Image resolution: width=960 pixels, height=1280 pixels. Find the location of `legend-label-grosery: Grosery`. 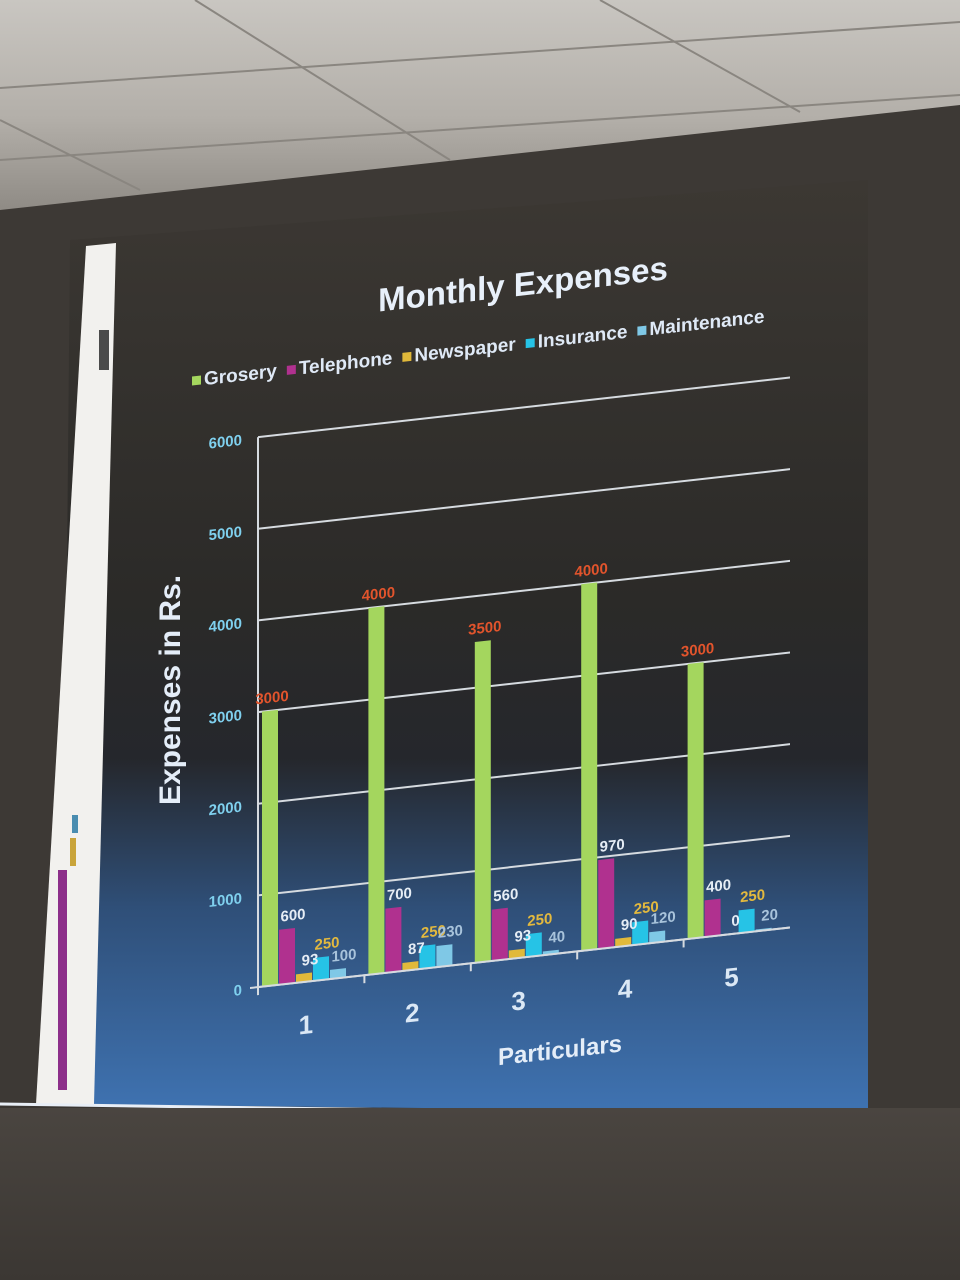

legend-label-grosery: Grosery is located at coordinates (240, 375).